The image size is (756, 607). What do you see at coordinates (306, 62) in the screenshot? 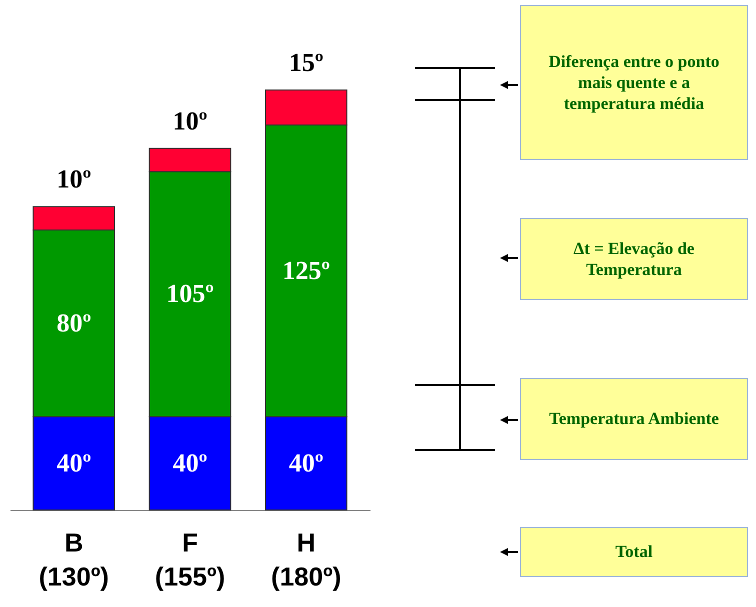
I see `data-label: 15º` at bounding box center [306, 62].